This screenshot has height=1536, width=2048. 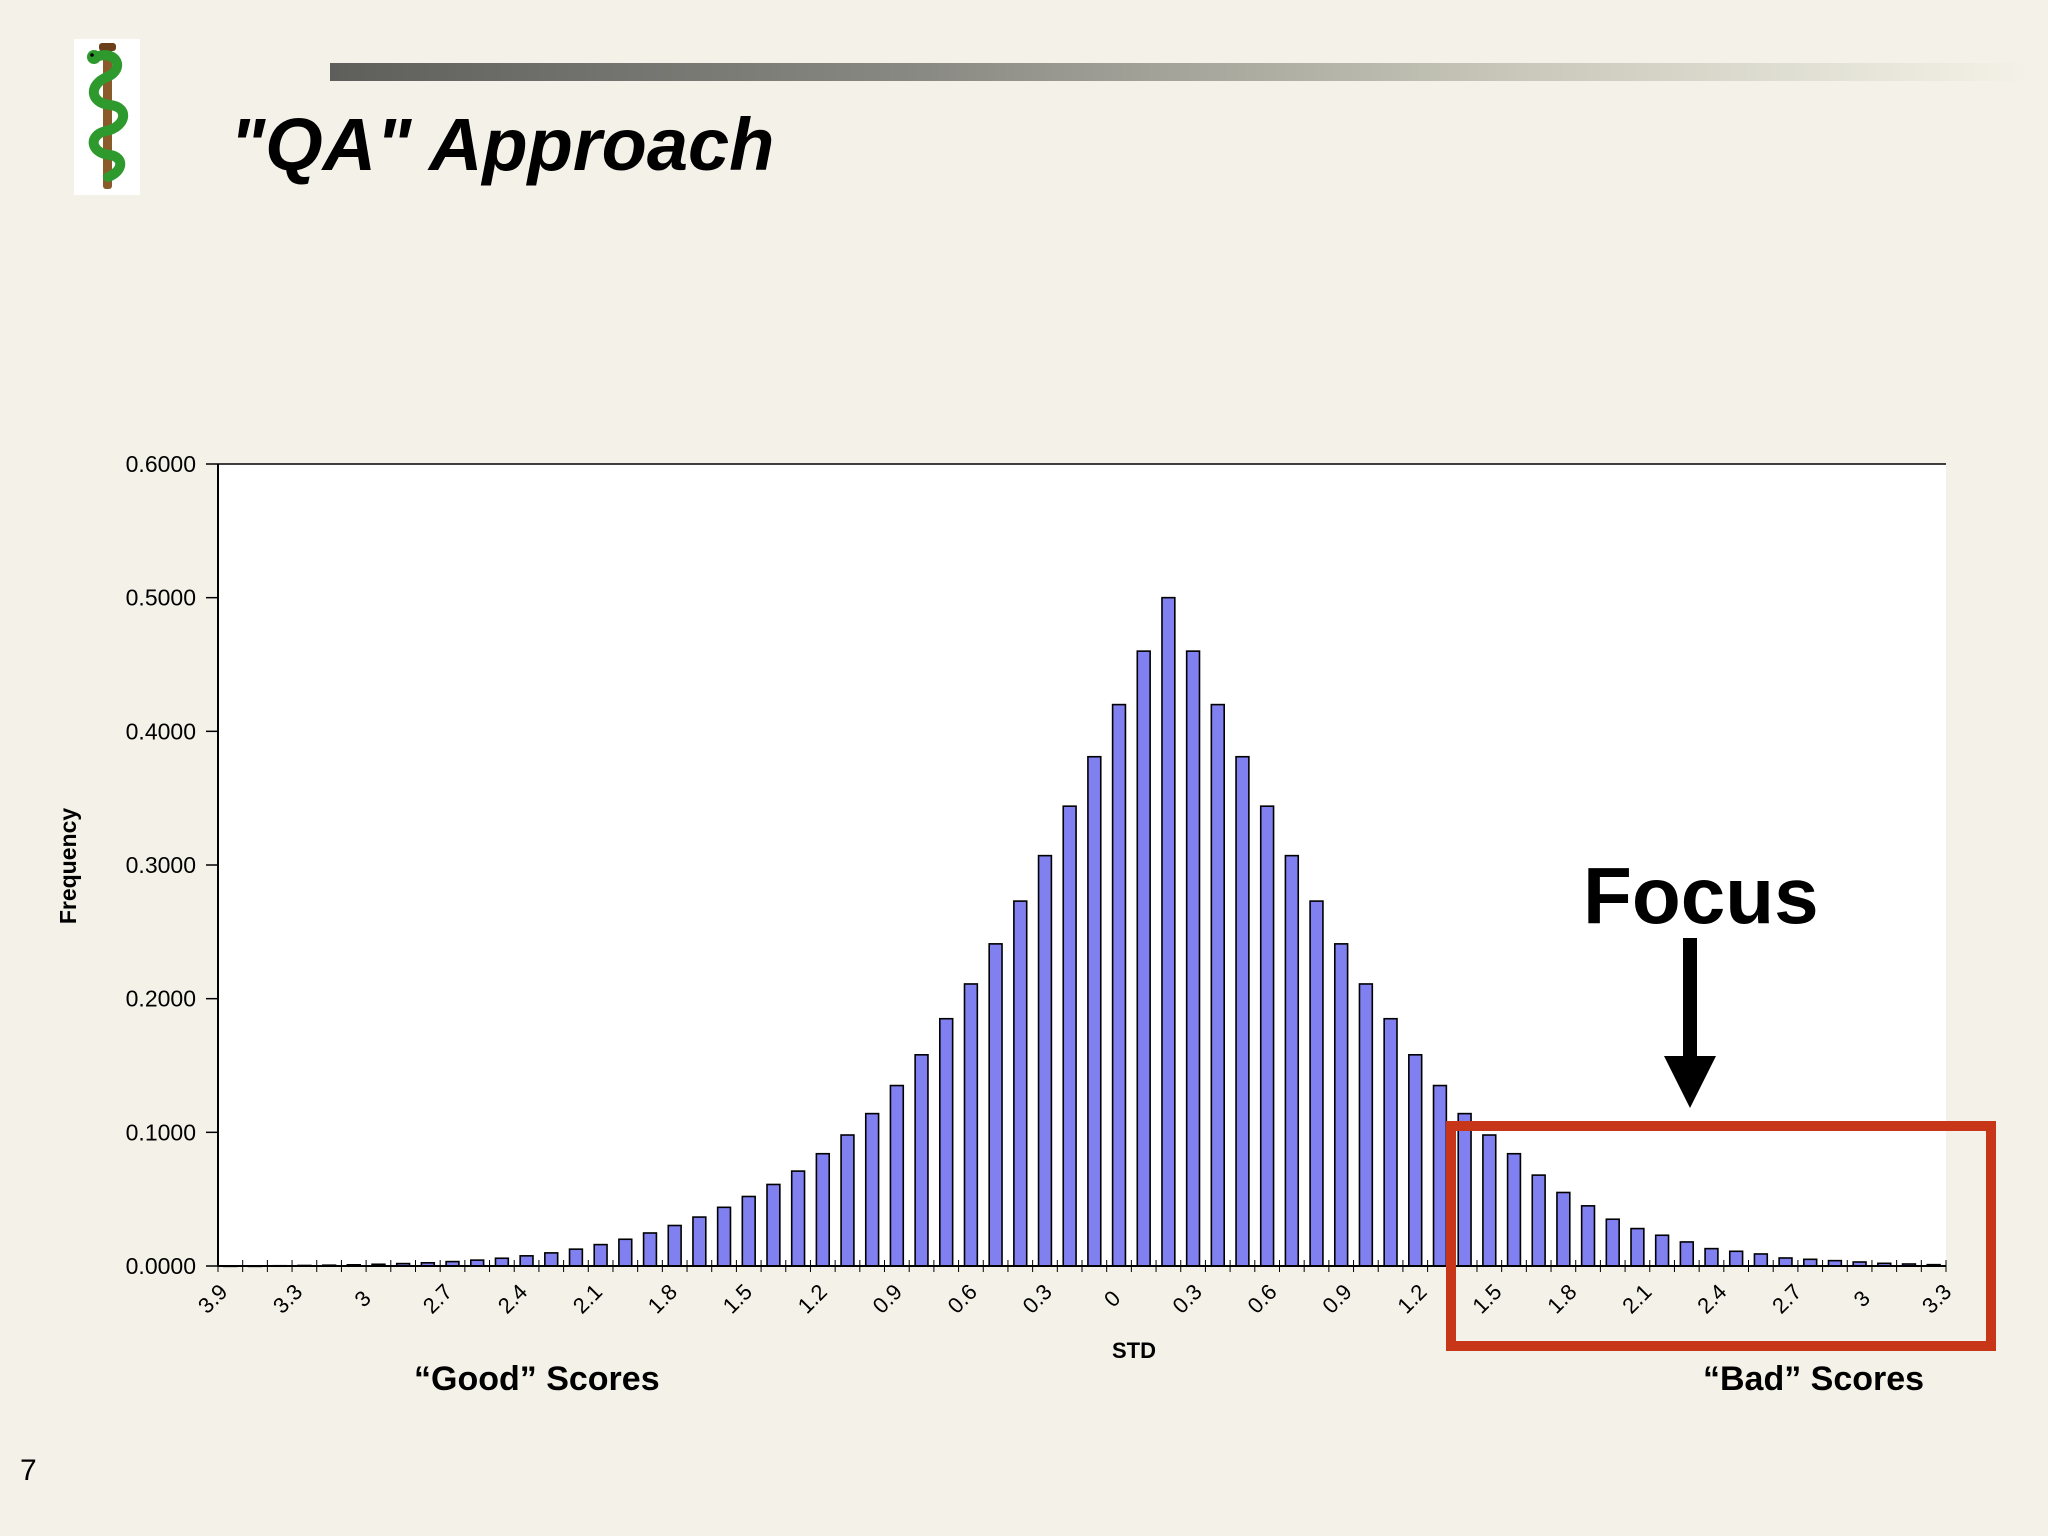 What do you see at coordinates (161, 598) in the screenshot?
I see `y-tick-label: 0.5000` at bounding box center [161, 598].